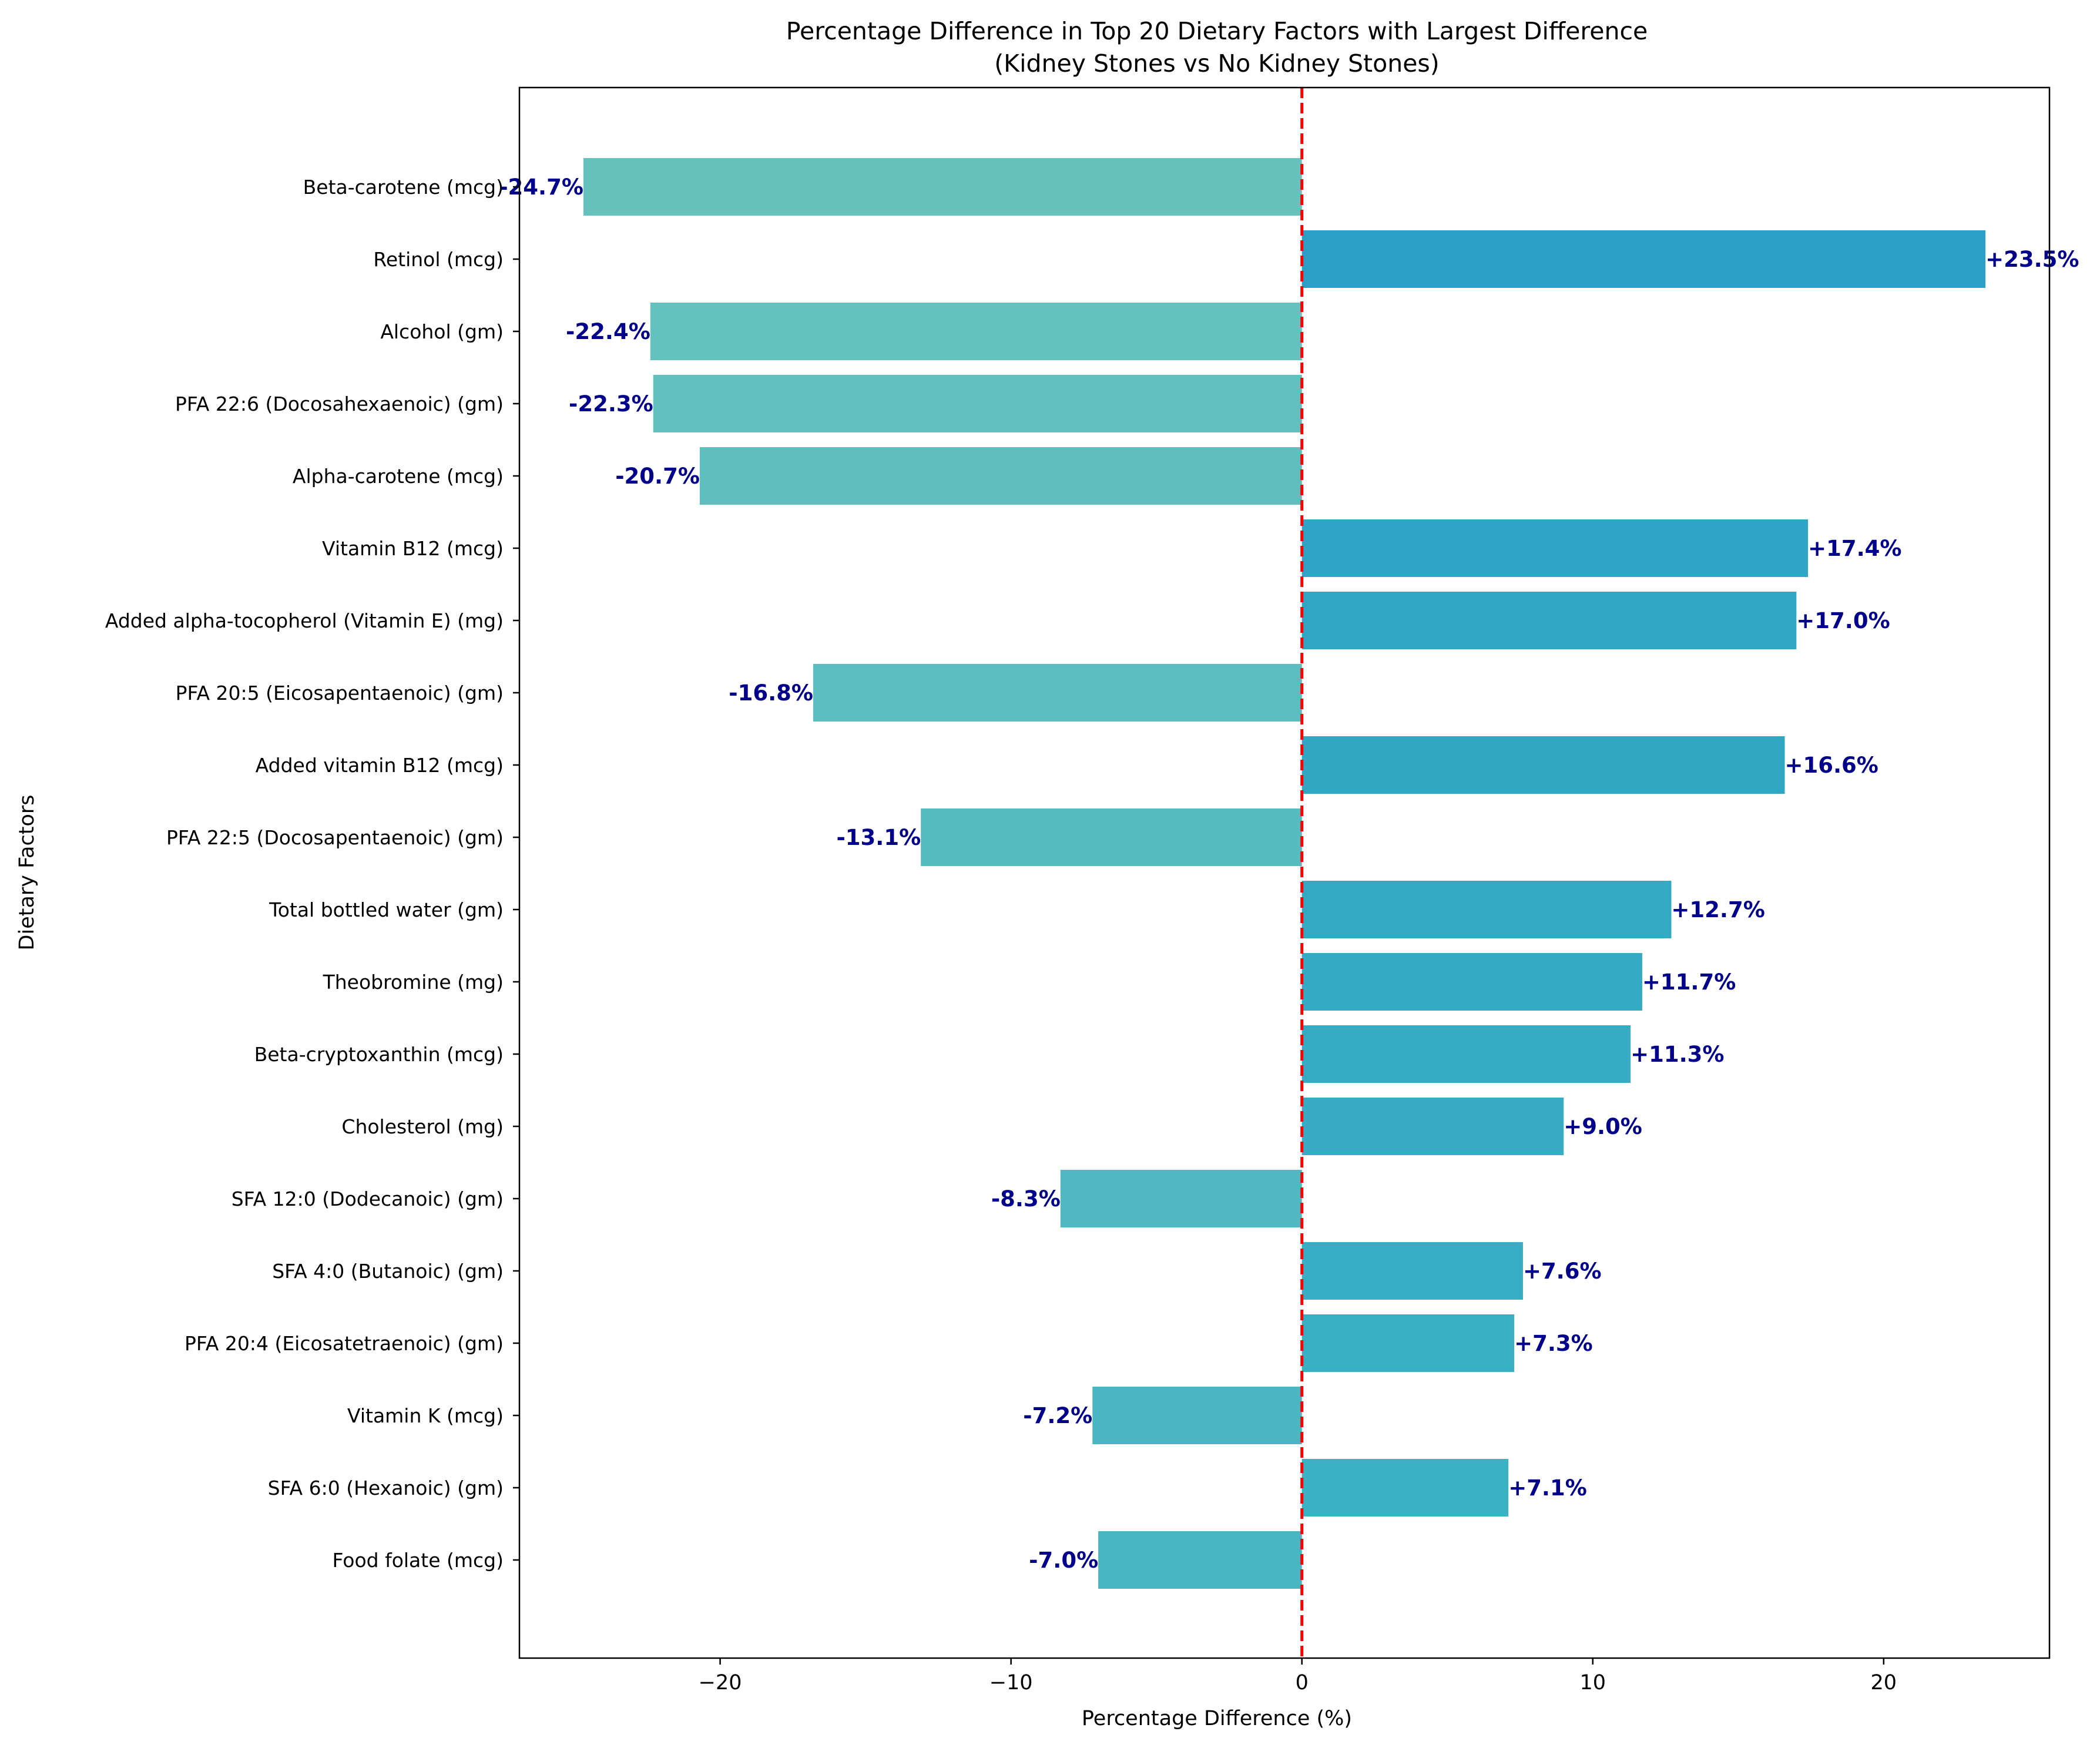 Image resolution: width=2100 pixels, height=1748 pixels. I want to click on bar-value-label: -22.3%, so click(611, 404).